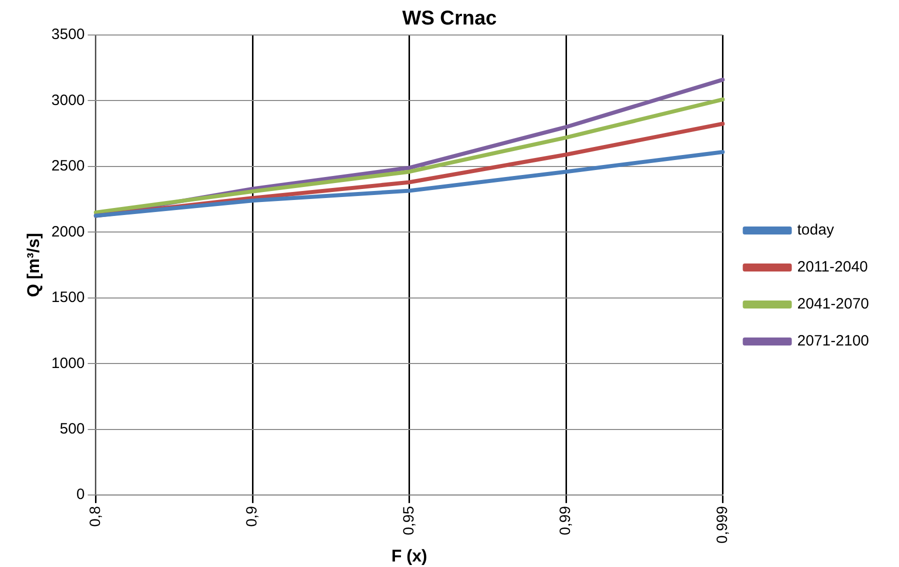 The image size is (899, 567). Describe the element at coordinates (833, 304) in the screenshot. I see `legend-label: 2041-2070` at that location.